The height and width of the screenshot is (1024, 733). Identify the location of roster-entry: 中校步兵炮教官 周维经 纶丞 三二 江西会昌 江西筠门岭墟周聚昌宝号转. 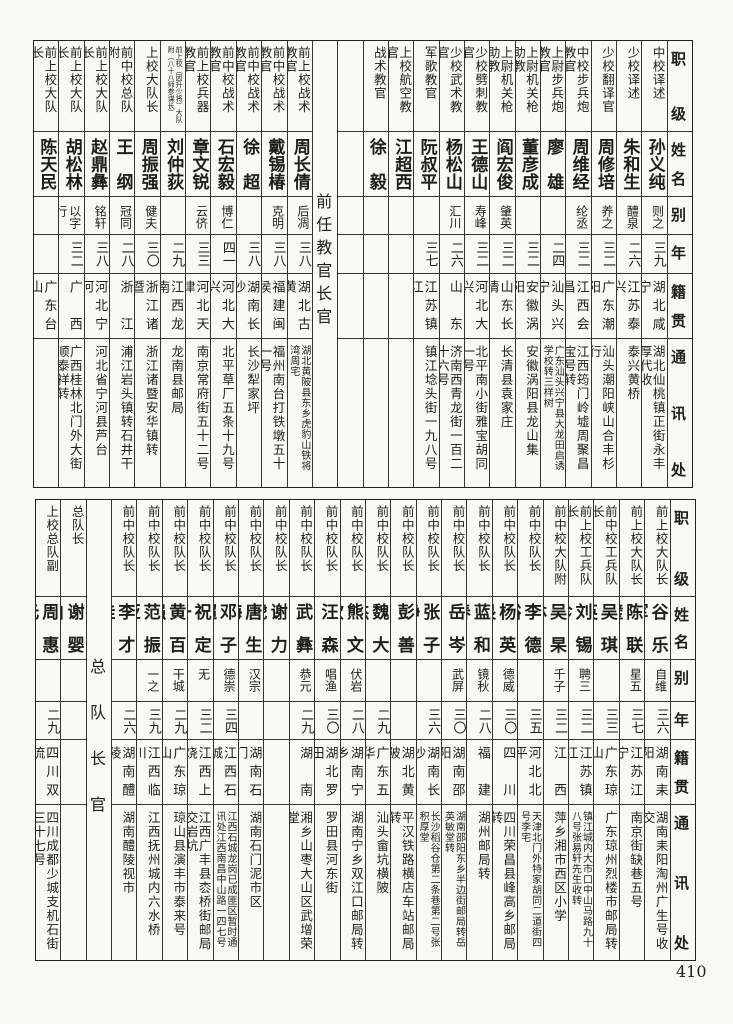
(578, 264).